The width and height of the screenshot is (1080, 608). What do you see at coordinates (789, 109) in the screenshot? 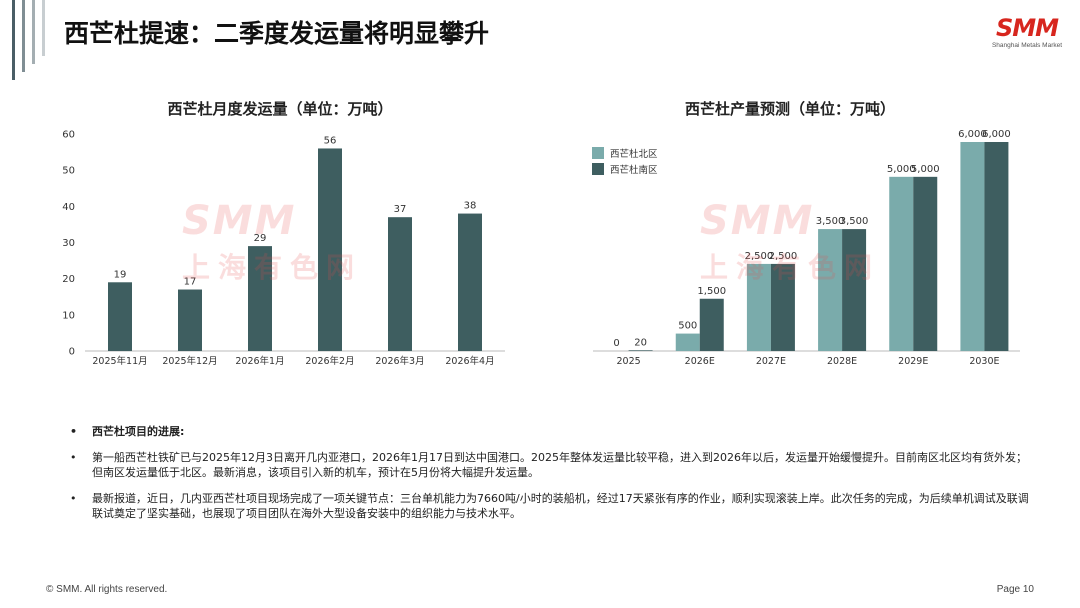
I see `chart2-title: 西芒杜产量预测（单位：万吨）` at bounding box center [789, 109].